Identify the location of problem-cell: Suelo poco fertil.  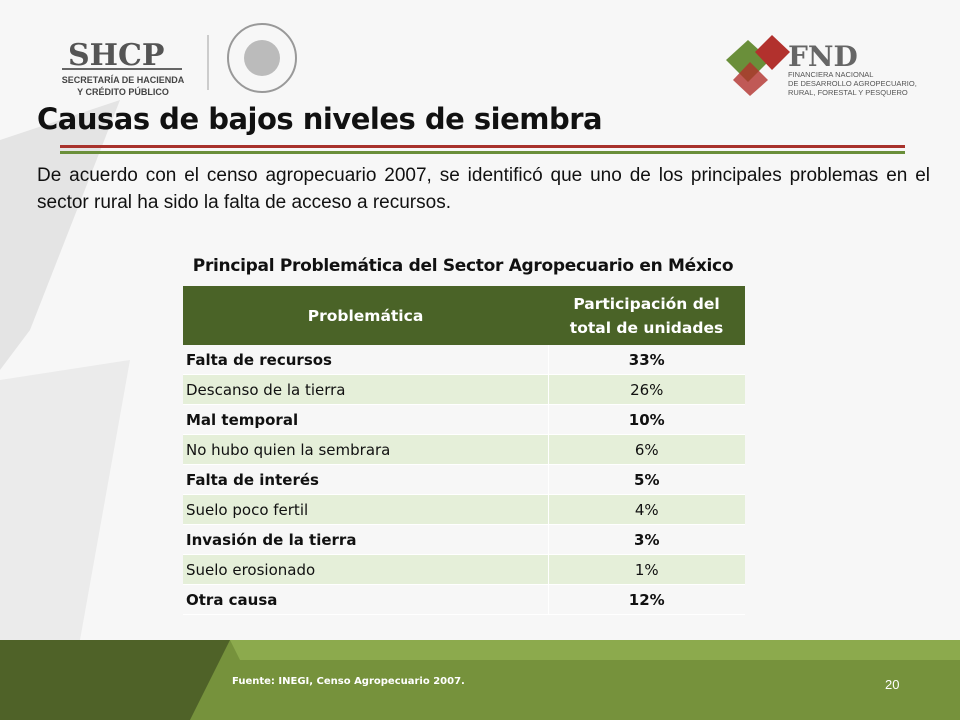
(365, 509).